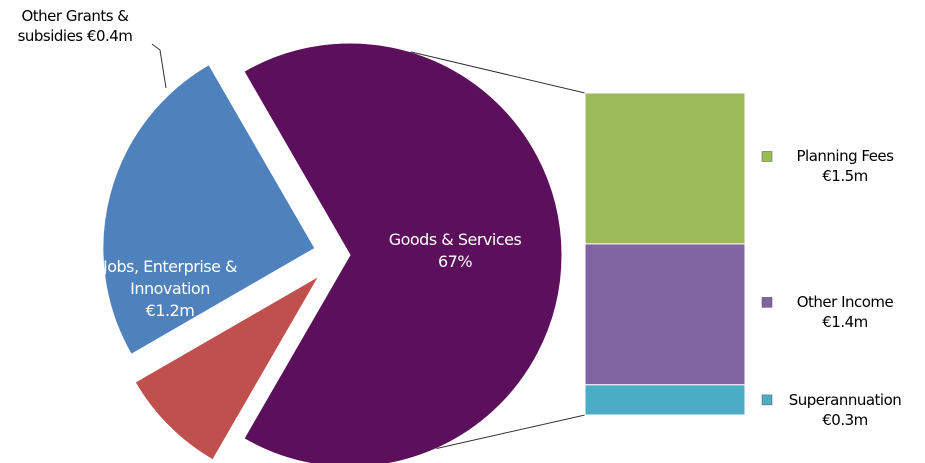 Image resolution: width=925 pixels, height=463 pixels. I want to click on segment-value: €1.4m, so click(845, 322).